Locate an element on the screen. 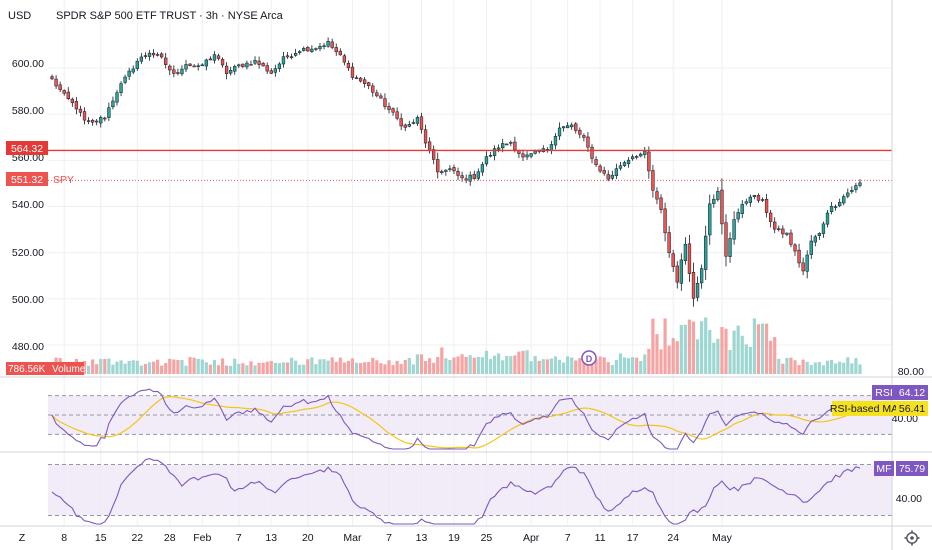 The height and width of the screenshot is (550, 932). volume-label: Volume is located at coordinates (69, 369).